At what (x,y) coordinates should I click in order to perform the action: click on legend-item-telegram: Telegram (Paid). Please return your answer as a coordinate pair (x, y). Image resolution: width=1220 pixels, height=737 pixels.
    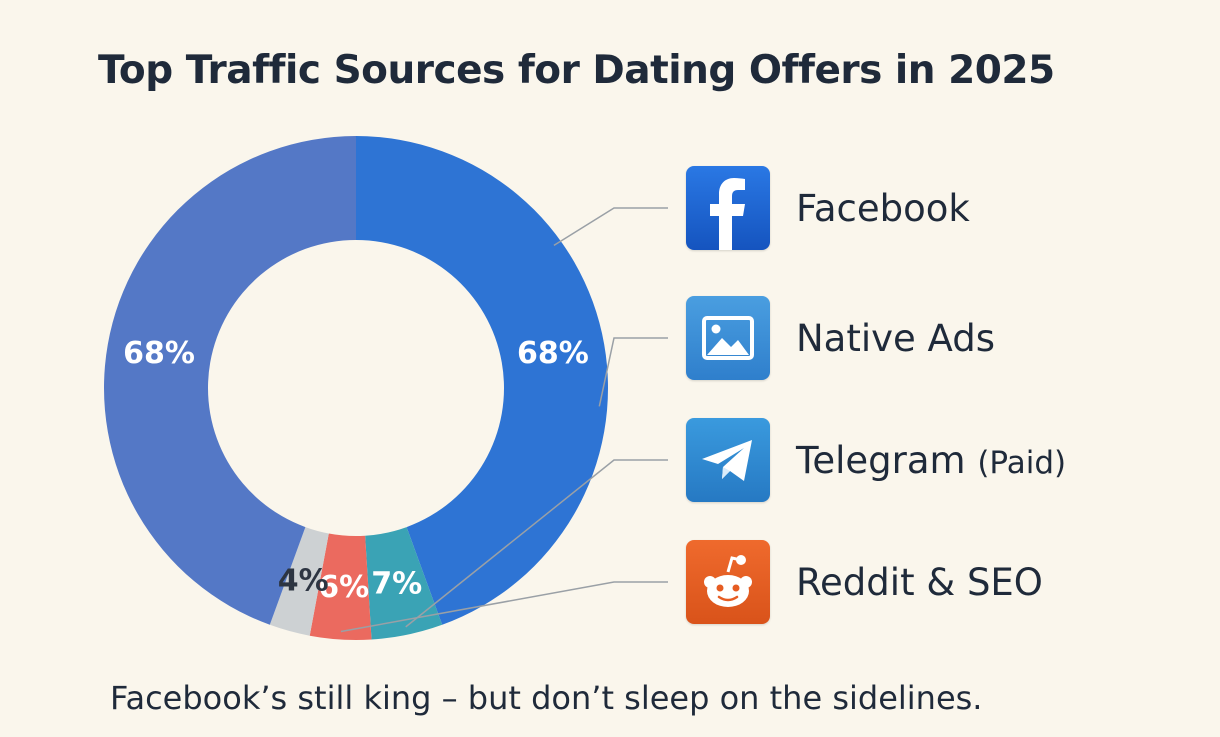
    Looking at the image, I should click on (876, 460).